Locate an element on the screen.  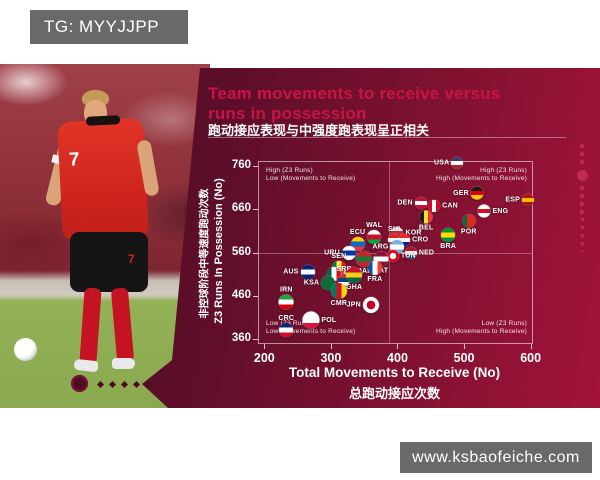
team-point-cmr: CMR is located at coordinates (339, 294).